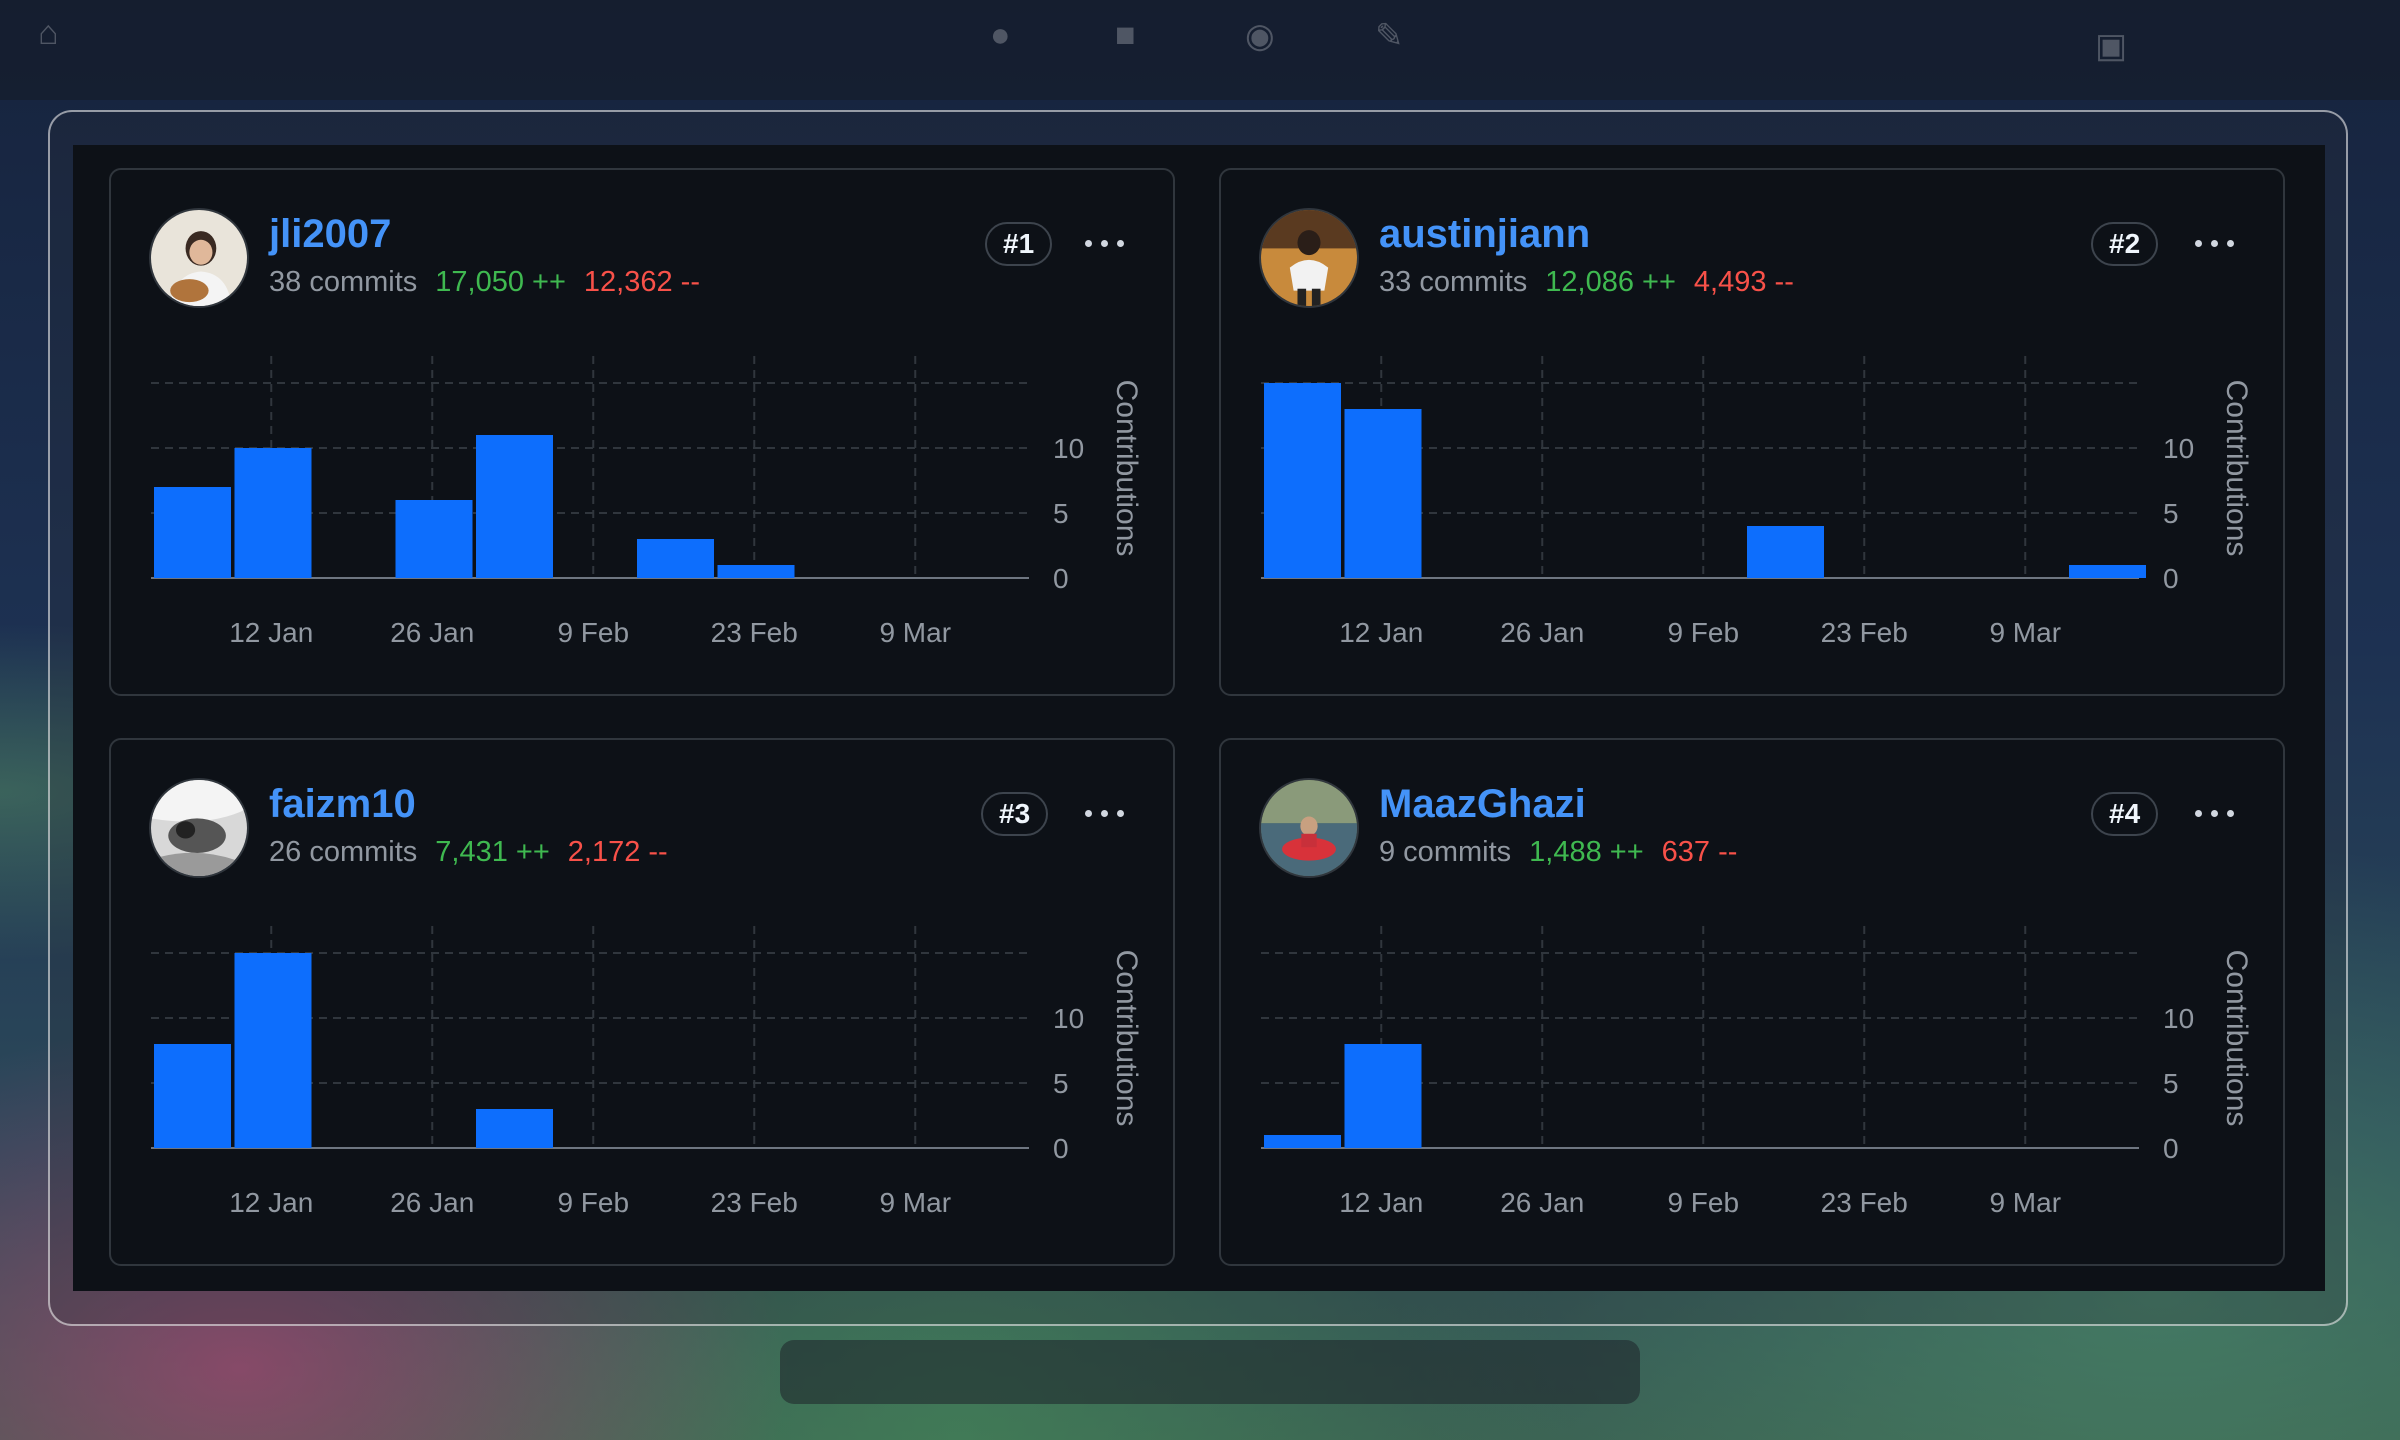  I want to click on contribution-stats: 26 commits 7,431 ++ 2,172 --, so click(468, 852).